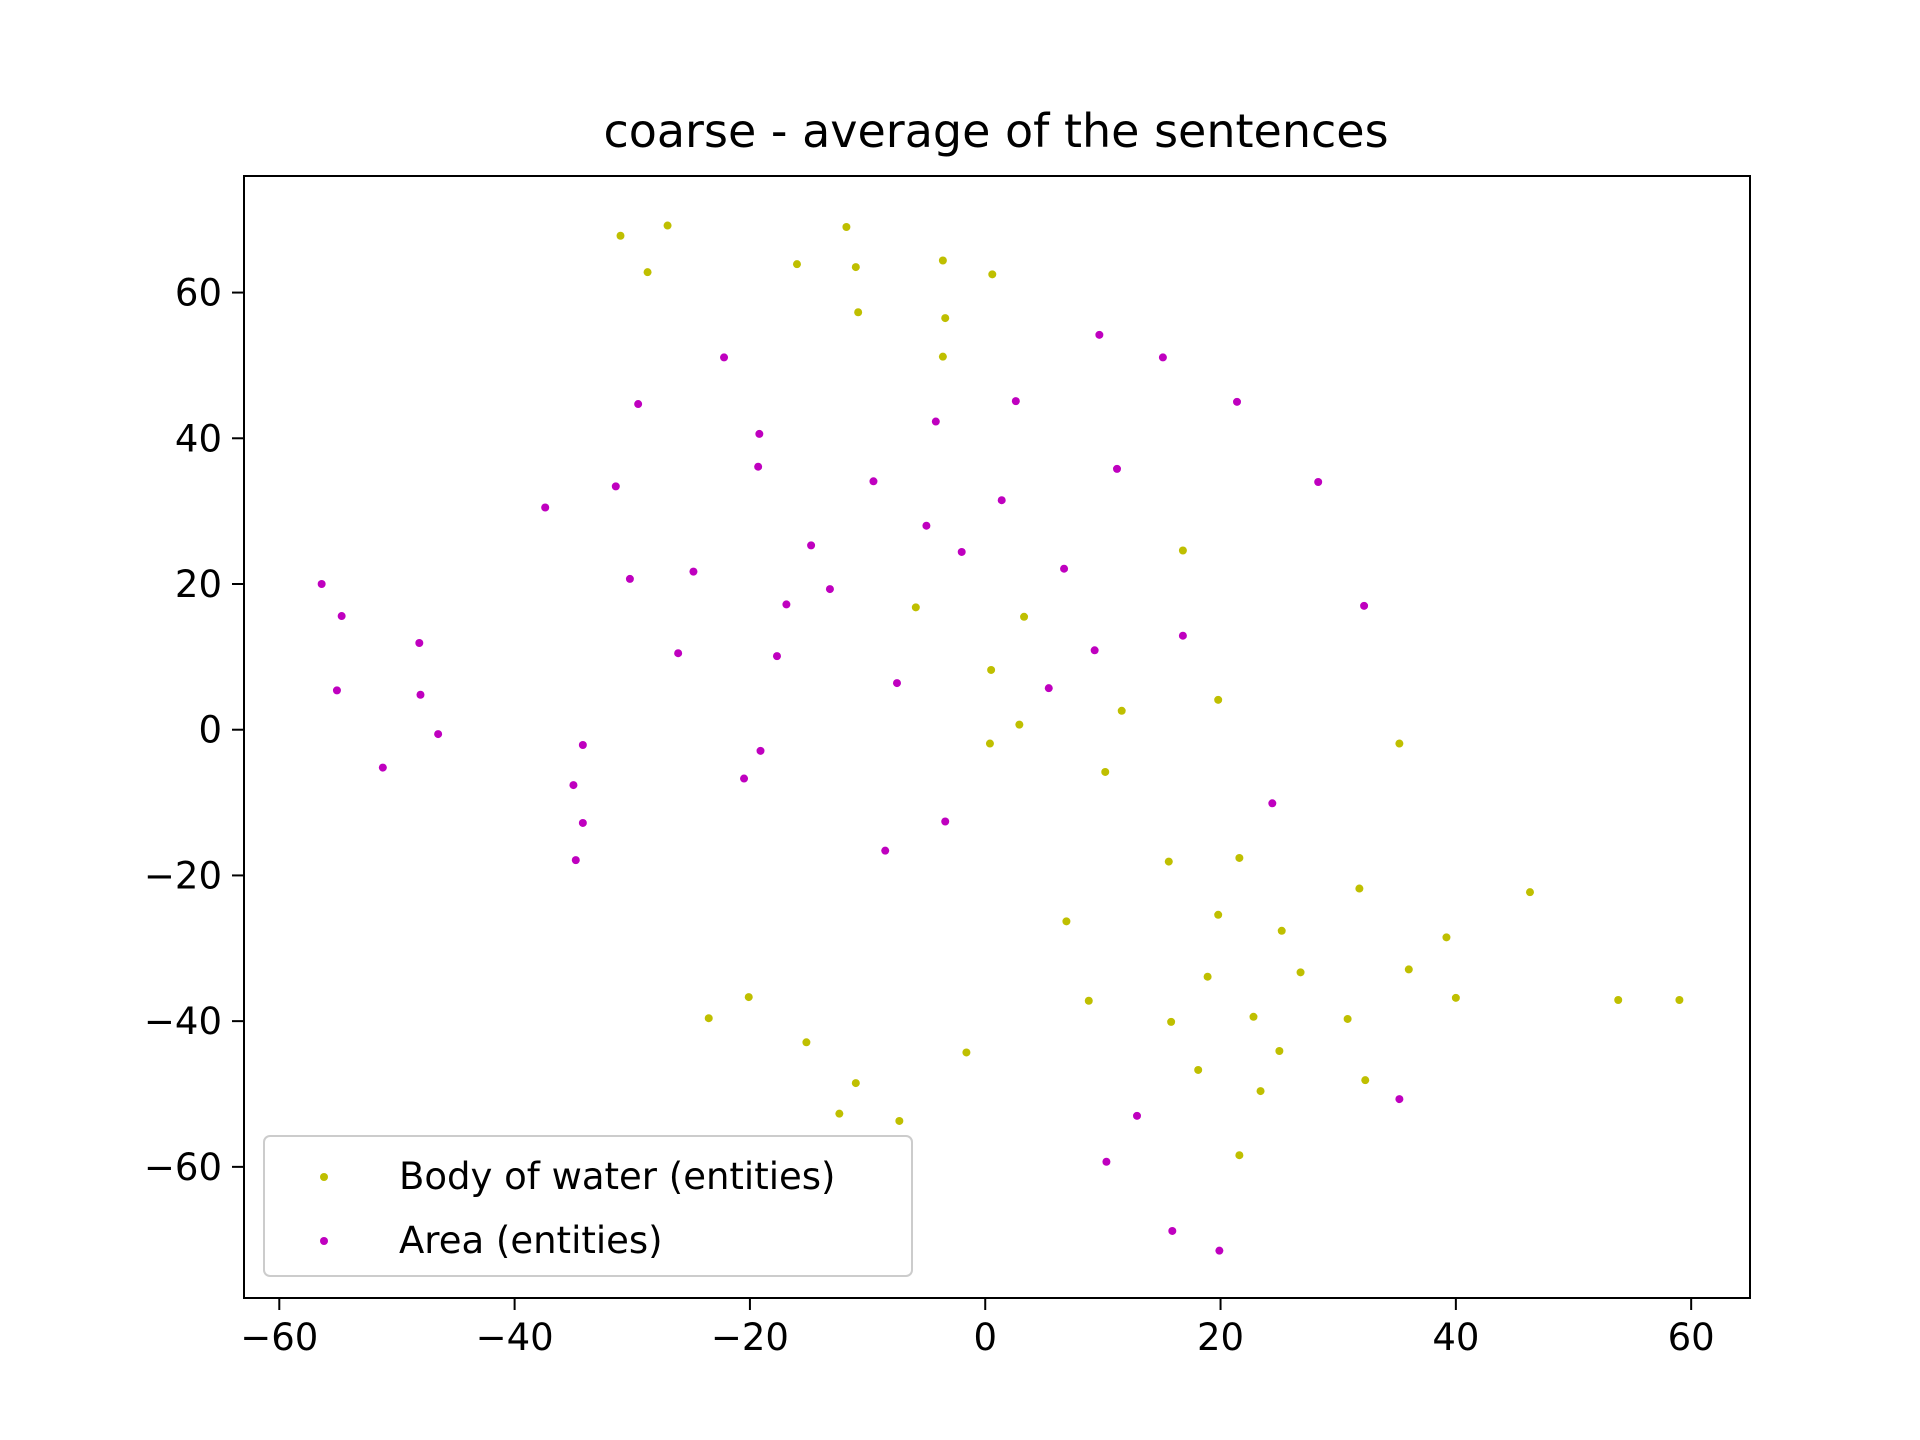  What do you see at coordinates (515, 1337) in the screenshot?
I see `x-tick-label: −40` at bounding box center [515, 1337].